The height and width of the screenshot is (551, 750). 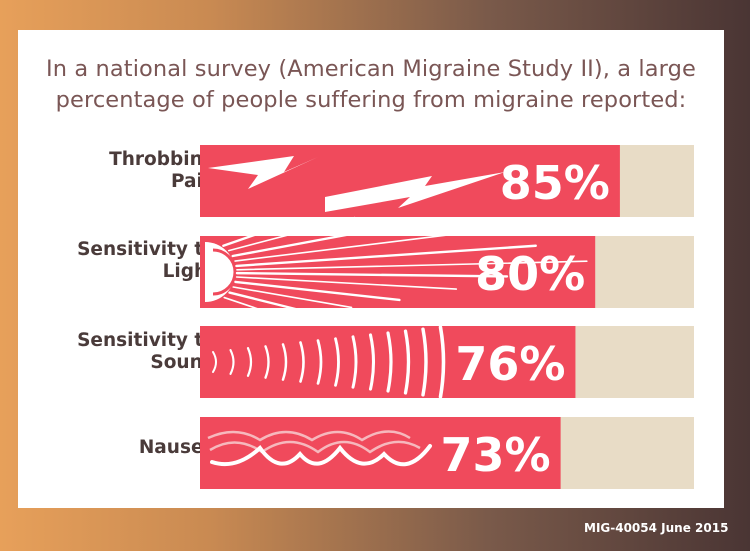 I want to click on value-label-0: 85%, so click(x=555, y=183).